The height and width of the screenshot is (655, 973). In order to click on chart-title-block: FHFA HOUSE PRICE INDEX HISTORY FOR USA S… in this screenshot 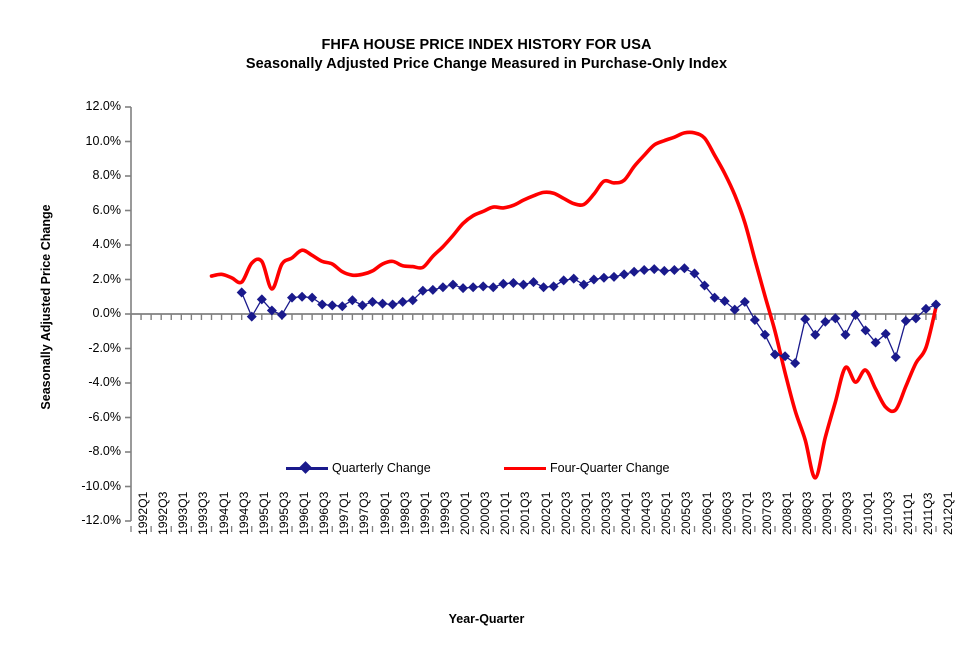, I will do `click(486, 55)`.